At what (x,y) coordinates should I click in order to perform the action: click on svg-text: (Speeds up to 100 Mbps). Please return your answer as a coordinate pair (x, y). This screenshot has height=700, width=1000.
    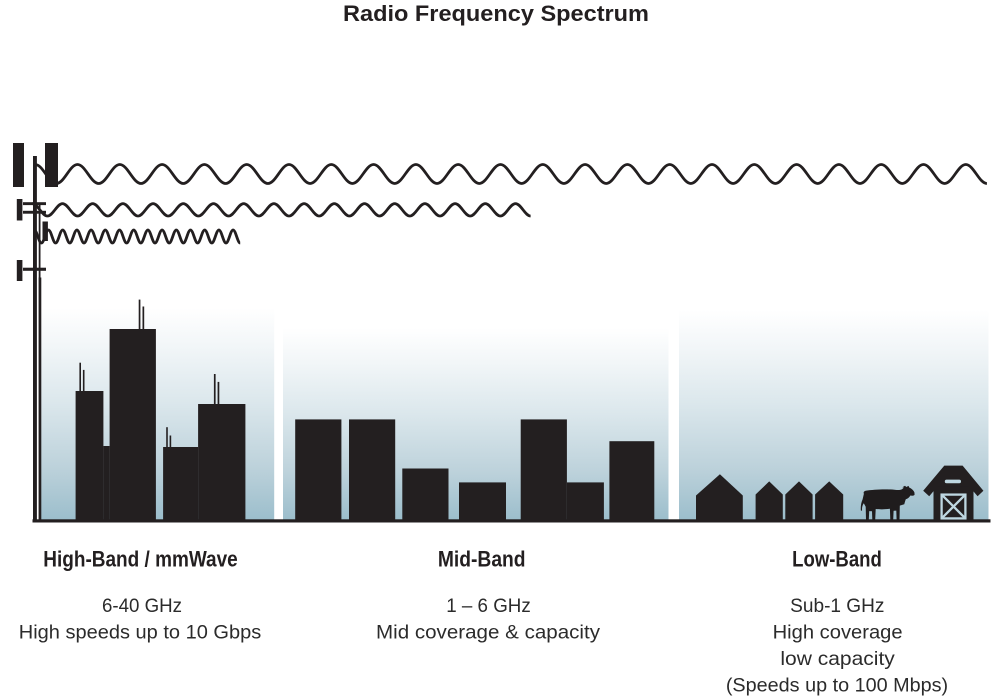
    Looking at the image, I should click on (837, 685).